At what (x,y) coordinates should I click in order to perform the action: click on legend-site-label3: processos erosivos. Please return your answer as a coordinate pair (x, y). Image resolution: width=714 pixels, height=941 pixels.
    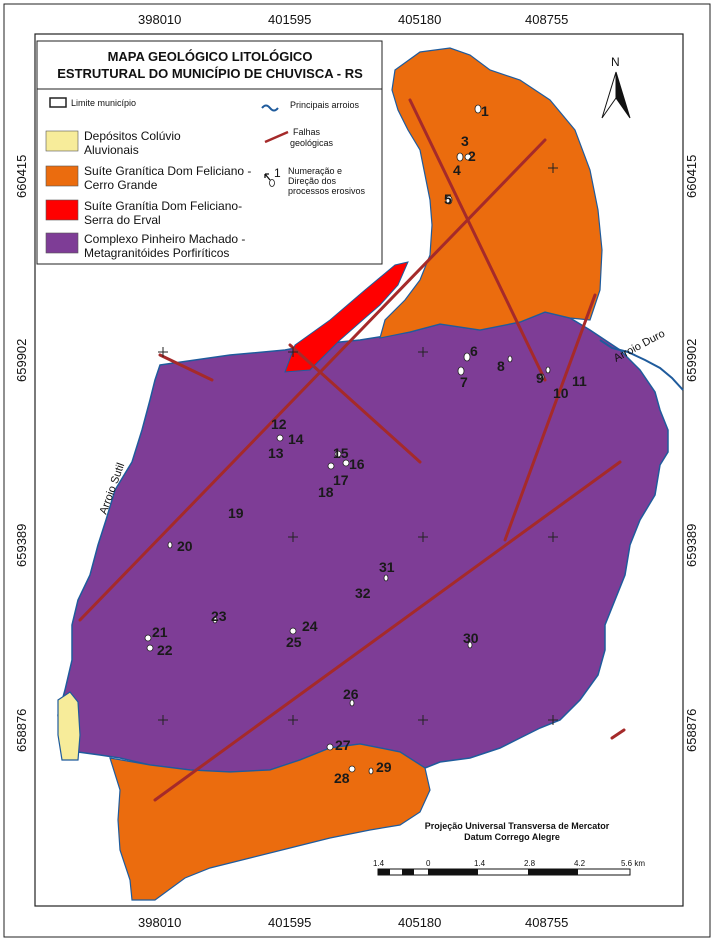
    Looking at the image, I should click on (327, 191).